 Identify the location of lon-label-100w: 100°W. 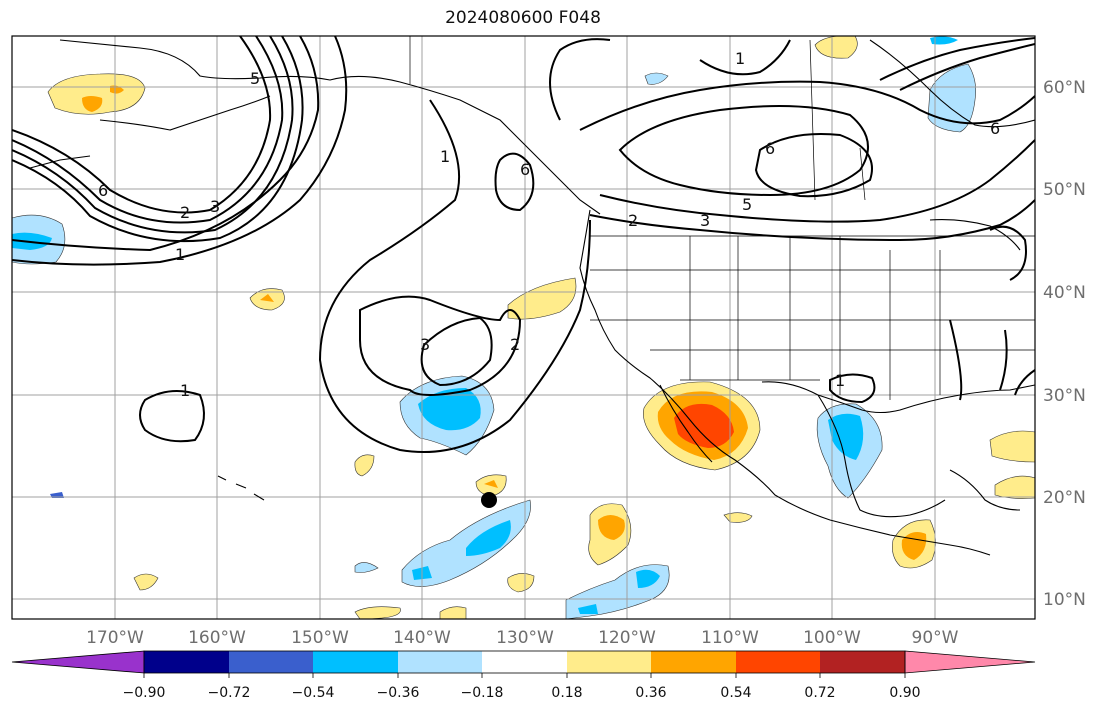
(832, 638).